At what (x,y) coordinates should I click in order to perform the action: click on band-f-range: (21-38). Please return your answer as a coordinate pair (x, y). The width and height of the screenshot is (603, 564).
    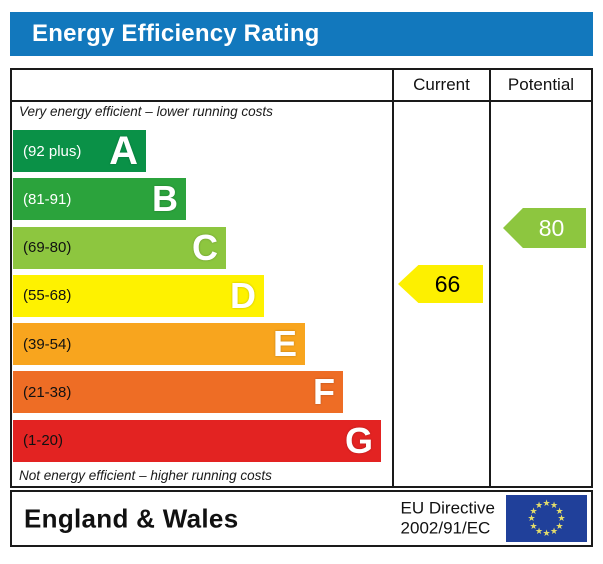
    Looking at the image, I should click on (47, 392).